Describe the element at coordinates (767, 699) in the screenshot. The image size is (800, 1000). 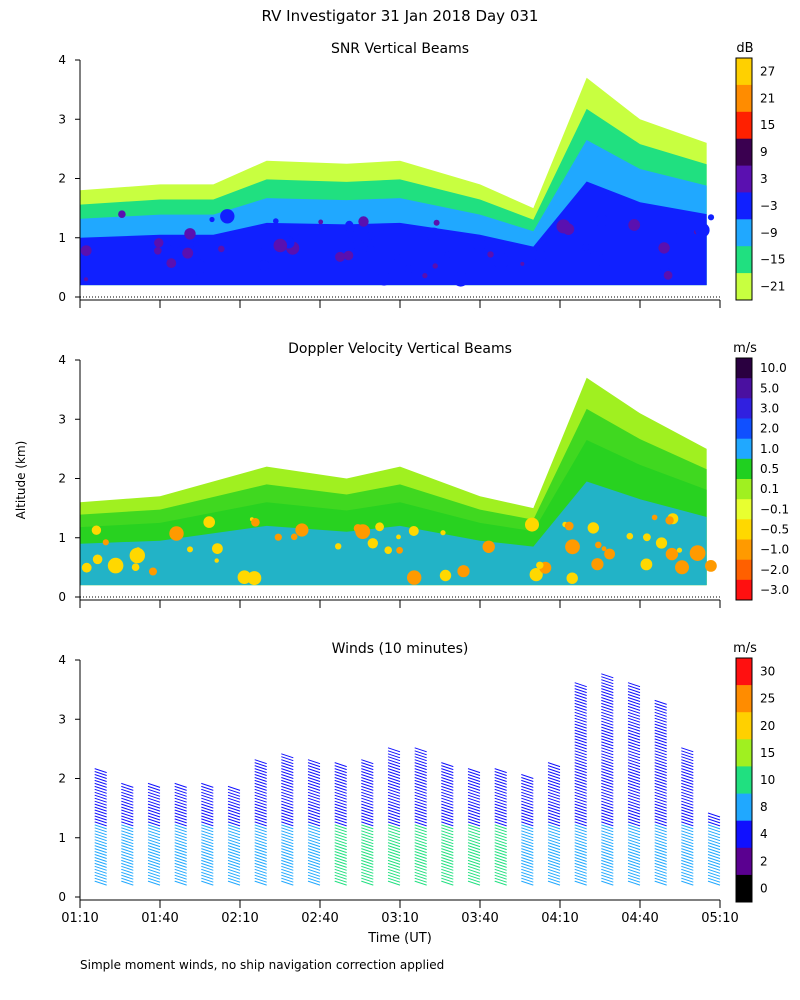
I see `colorbar-label: 25` at that location.